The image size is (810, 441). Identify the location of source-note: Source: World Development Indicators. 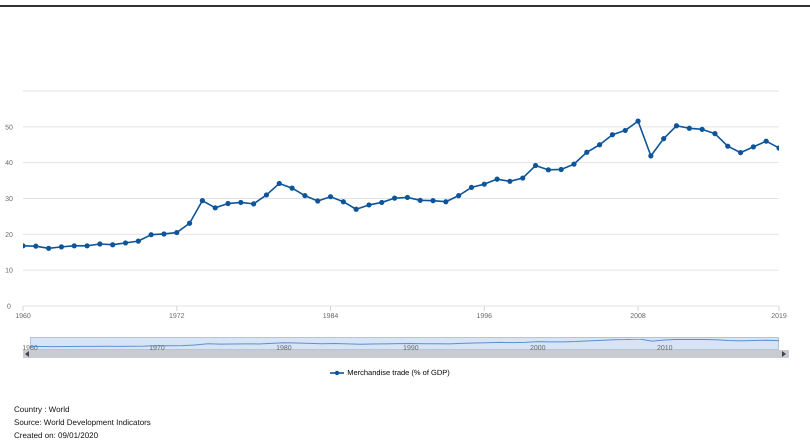
(82, 423).